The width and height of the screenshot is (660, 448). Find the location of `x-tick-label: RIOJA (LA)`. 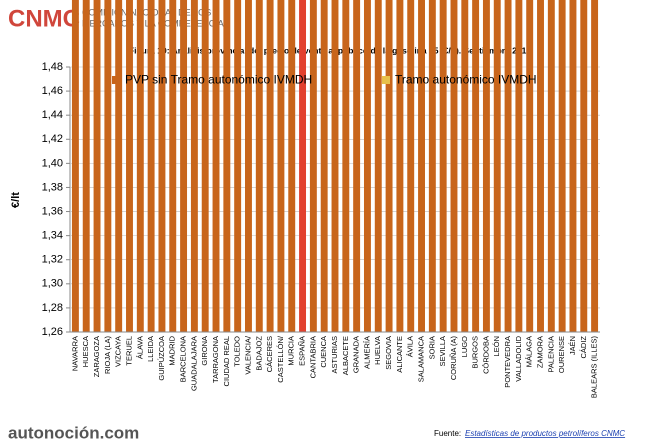

x-tick-label: RIOJA (LA) is located at coordinates (107, 355).